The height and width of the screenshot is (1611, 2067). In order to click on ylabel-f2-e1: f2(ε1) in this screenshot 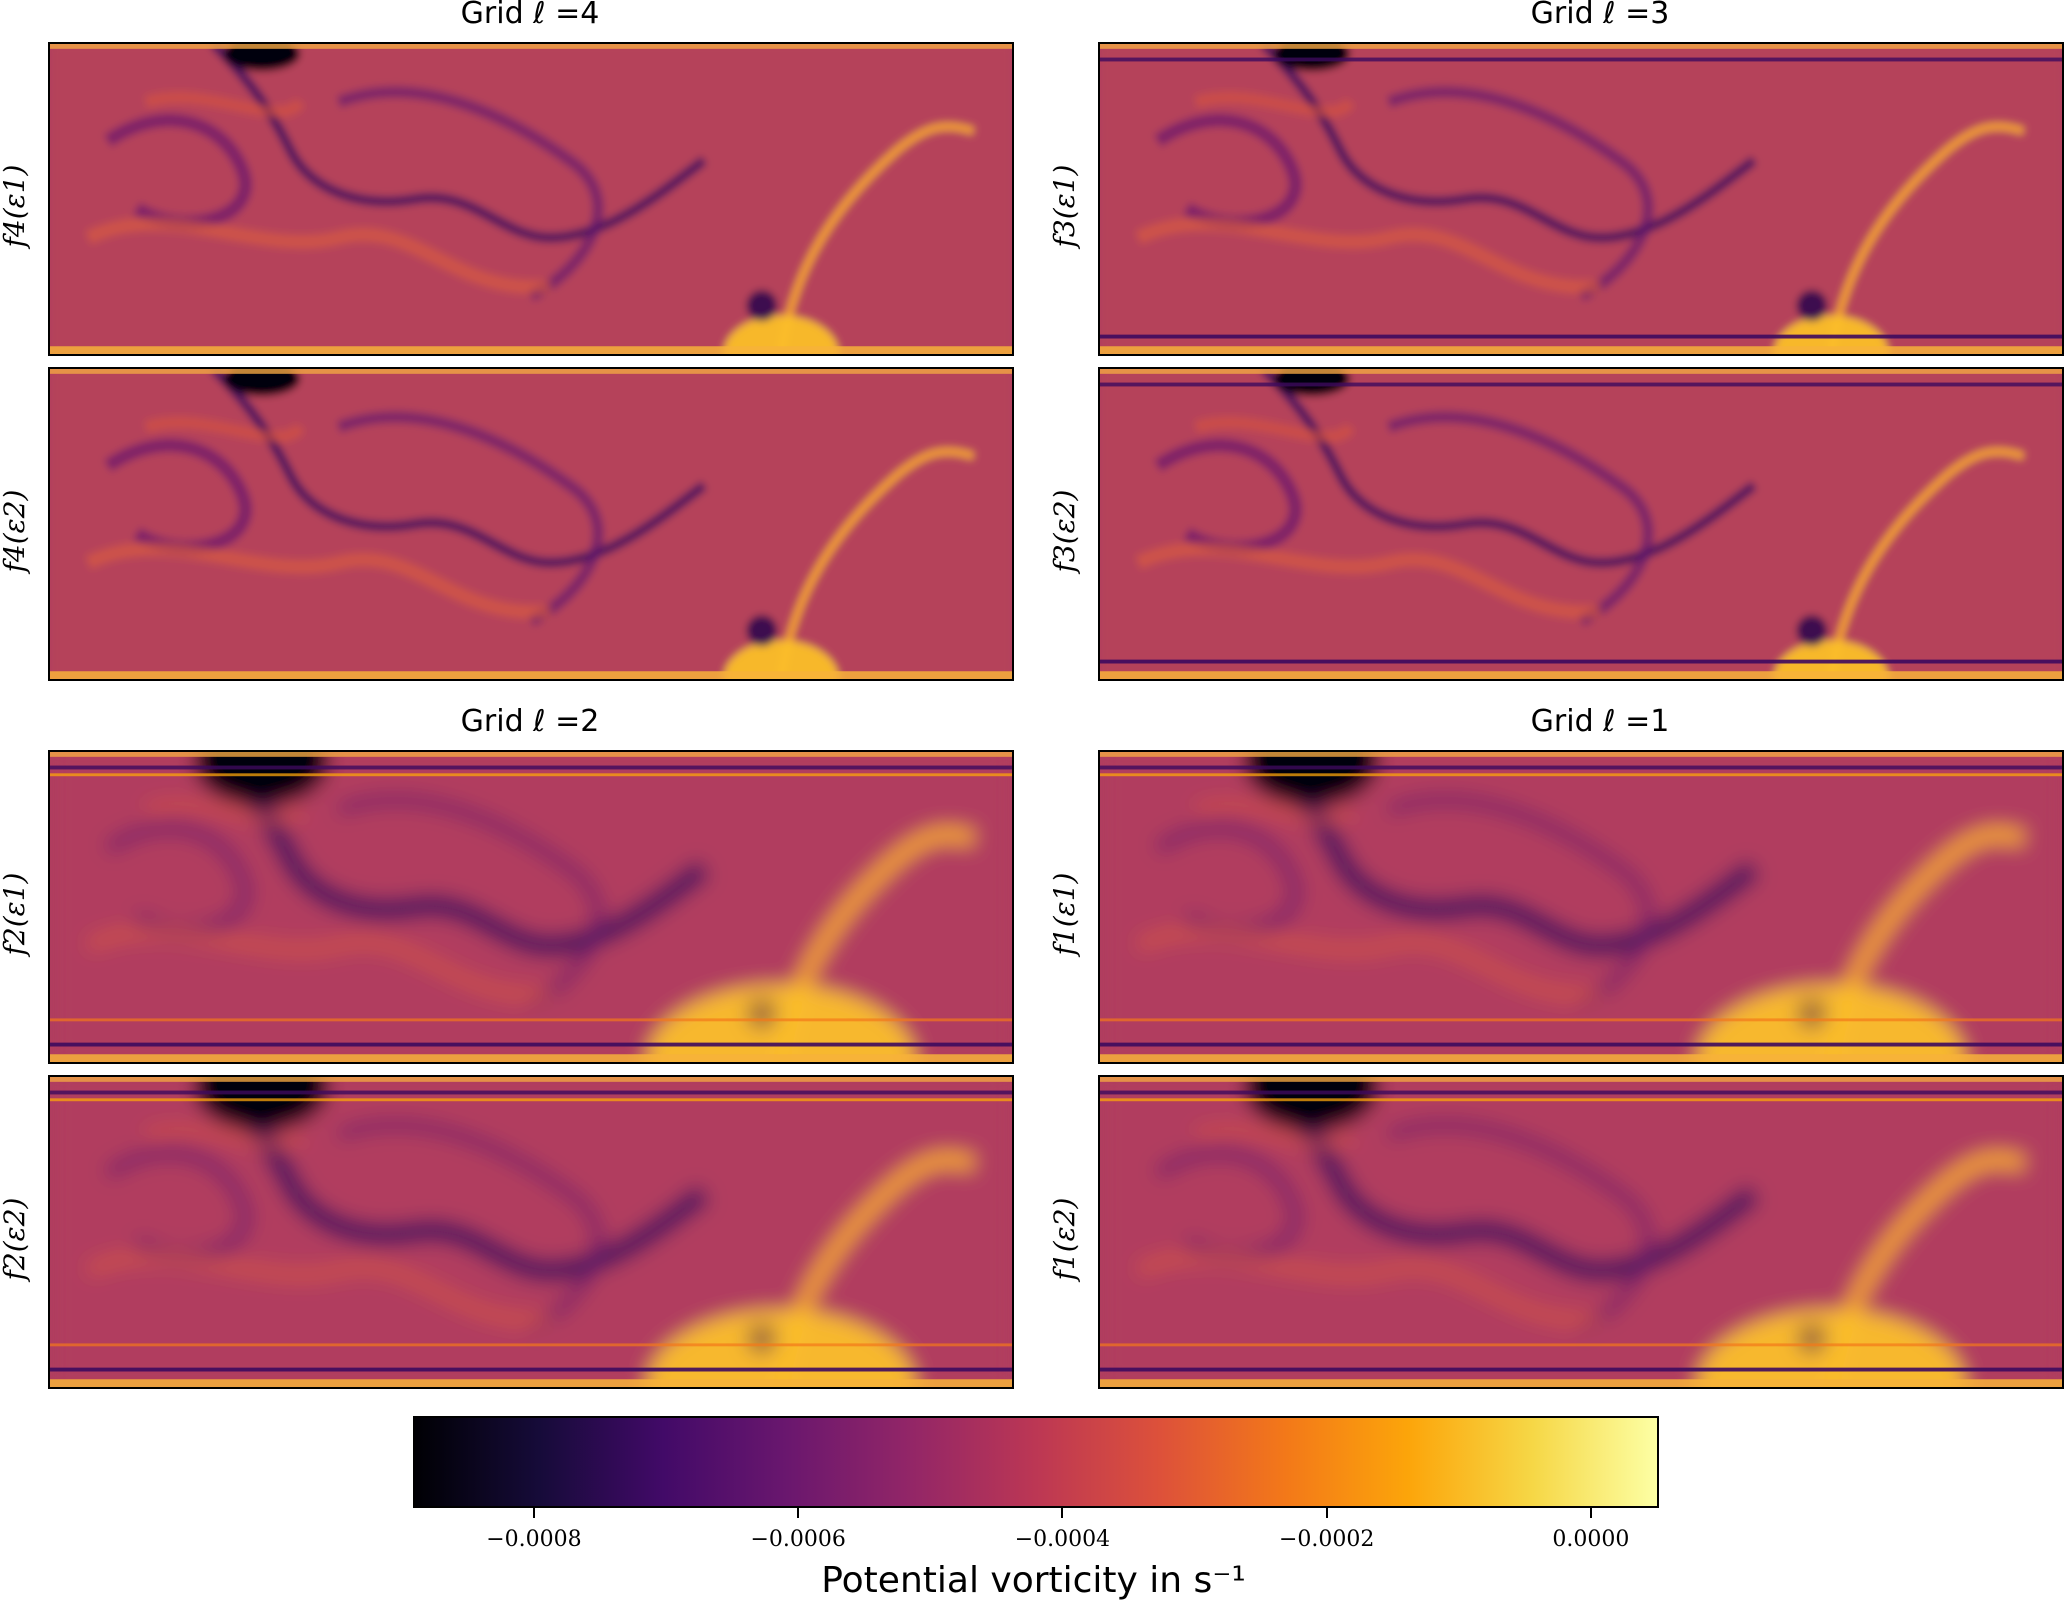, I will do `click(15, 914)`.